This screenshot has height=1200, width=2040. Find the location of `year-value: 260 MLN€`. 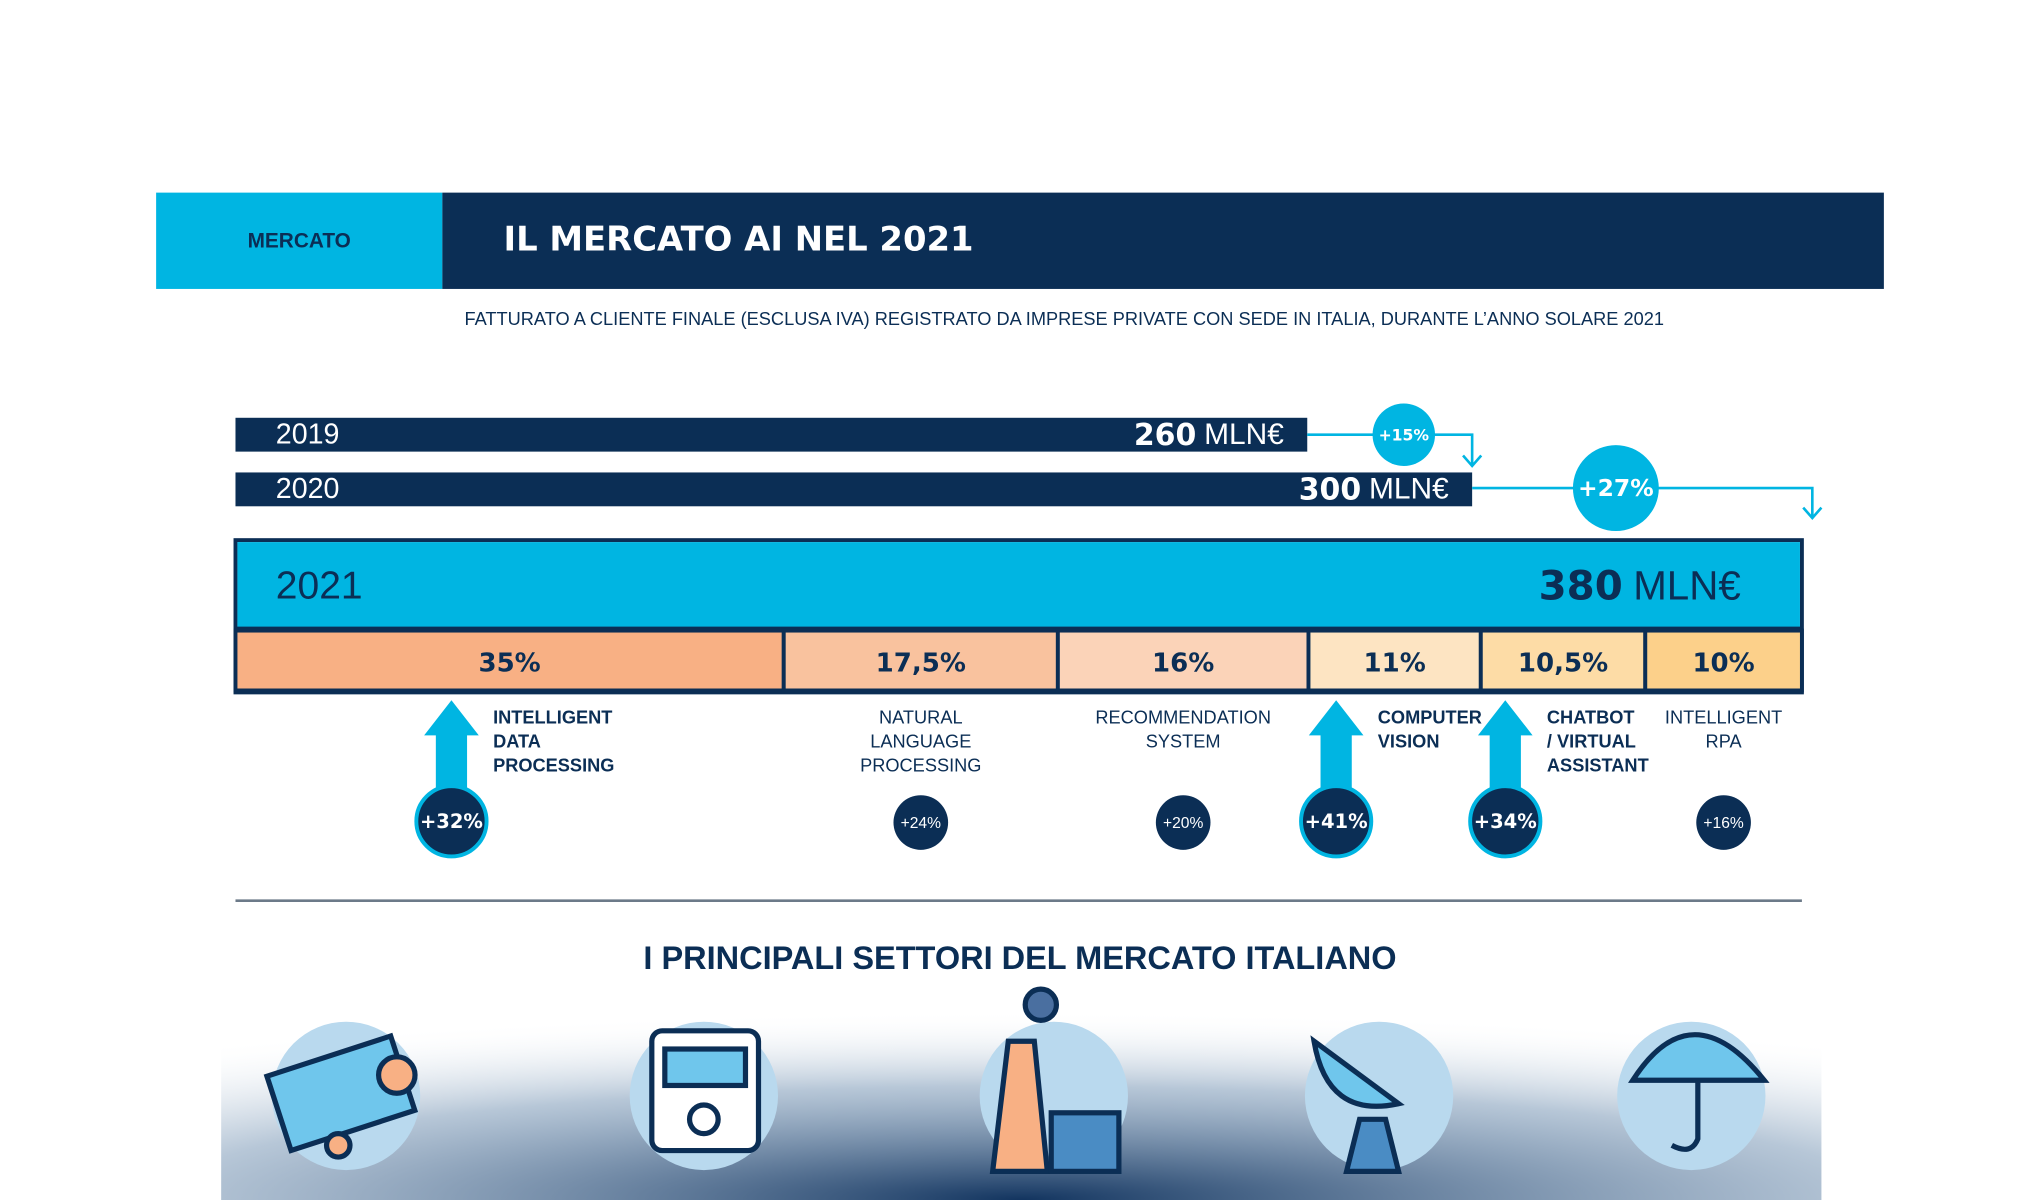

year-value: 260 MLN€ is located at coordinates (1209, 435).